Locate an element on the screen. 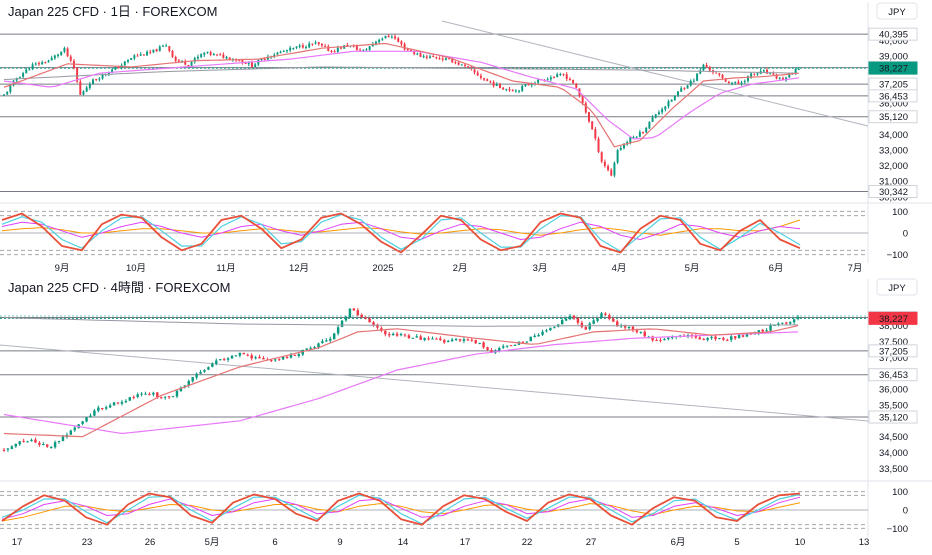 The height and width of the screenshot is (555, 932). daily-stoch-ma1-line is located at coordinates (401, 230).